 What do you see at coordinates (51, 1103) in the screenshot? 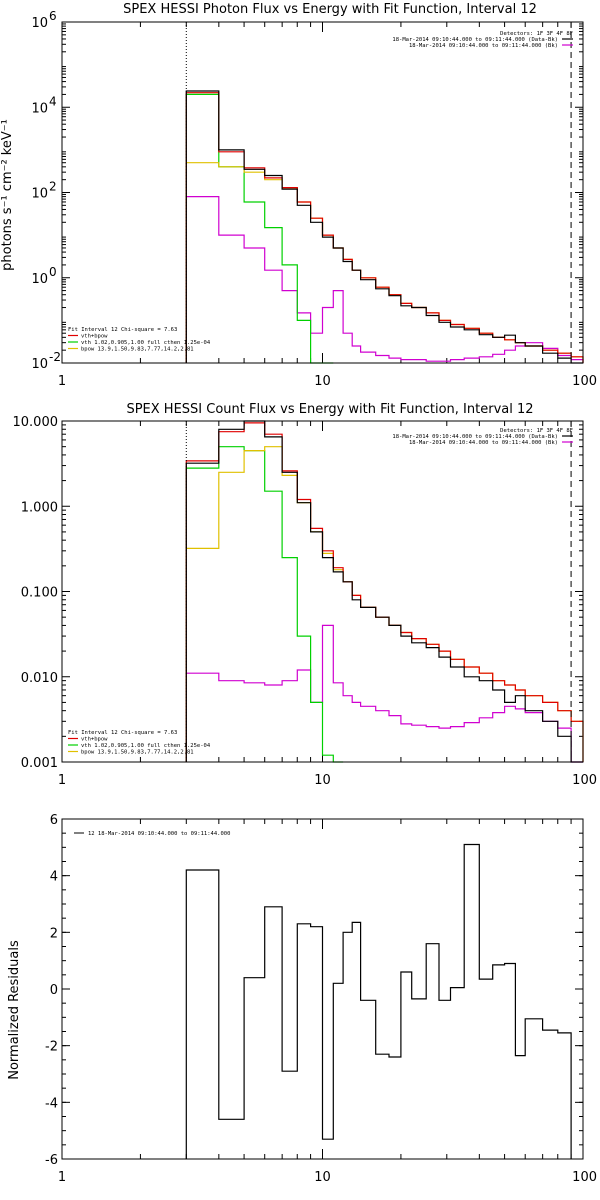
I see `y-tick-label: -4` at bounding box center [51, 1103].